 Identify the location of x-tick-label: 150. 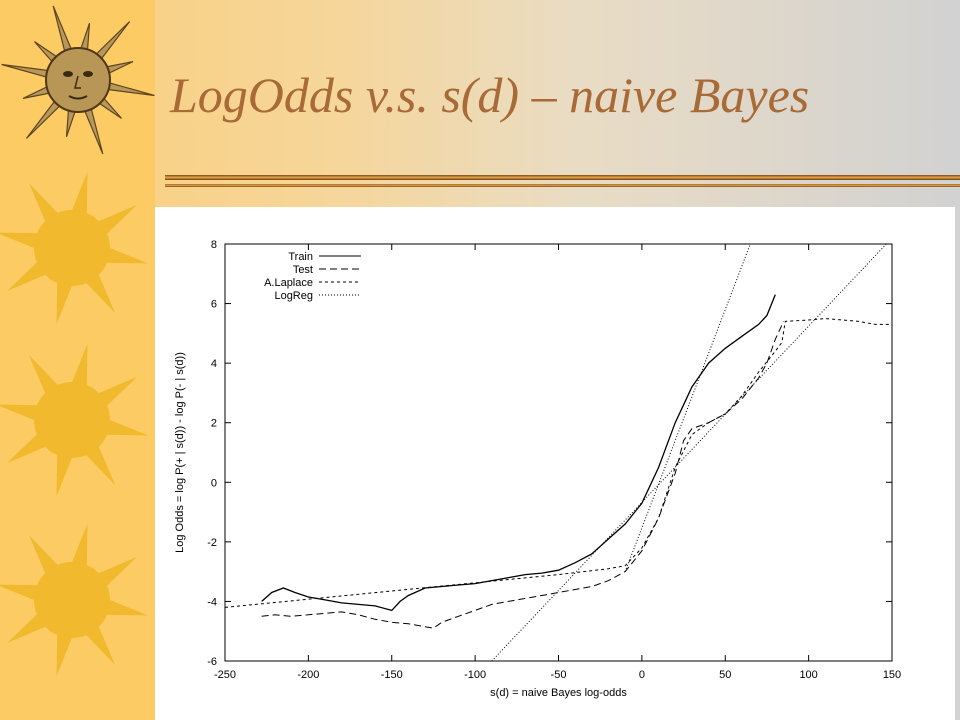
(892, 675).